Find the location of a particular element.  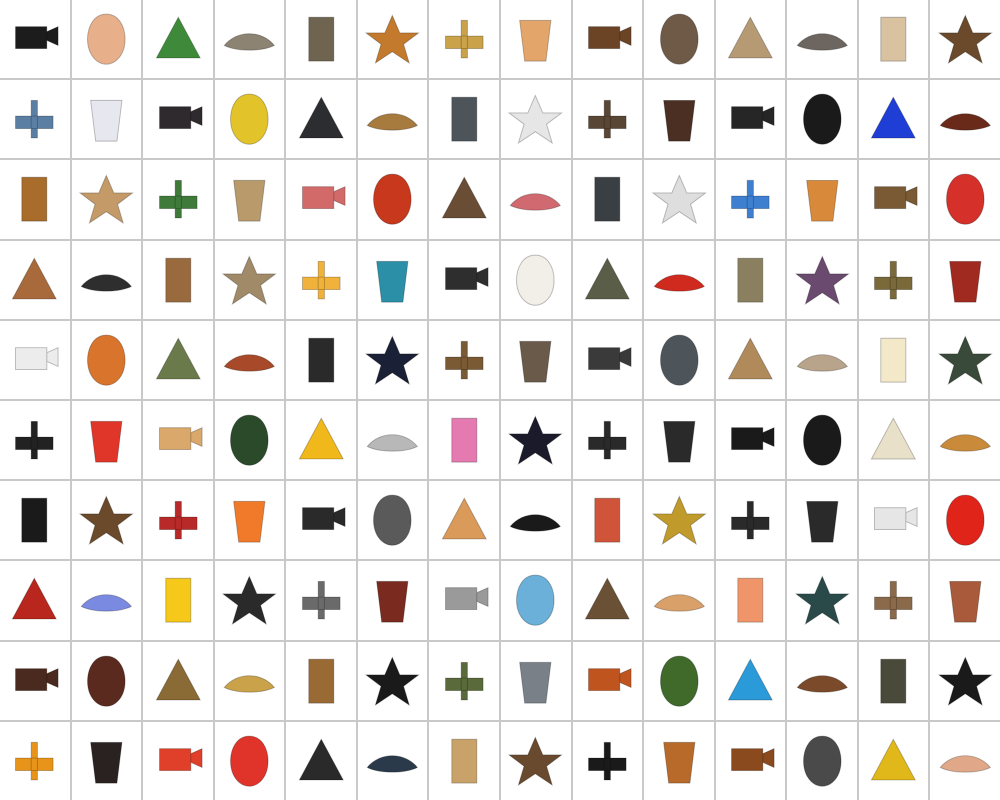

ottoman-box-icon is located at coordinates (34, 520).